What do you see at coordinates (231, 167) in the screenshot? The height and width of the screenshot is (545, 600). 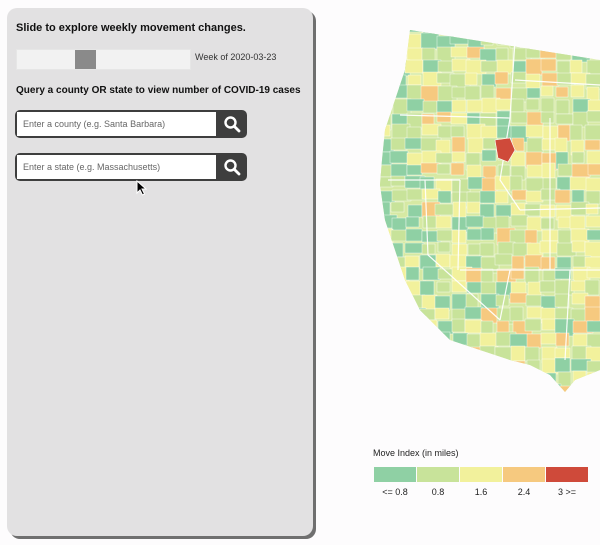 I see `state-search-button` at bounding box center [231, 167].